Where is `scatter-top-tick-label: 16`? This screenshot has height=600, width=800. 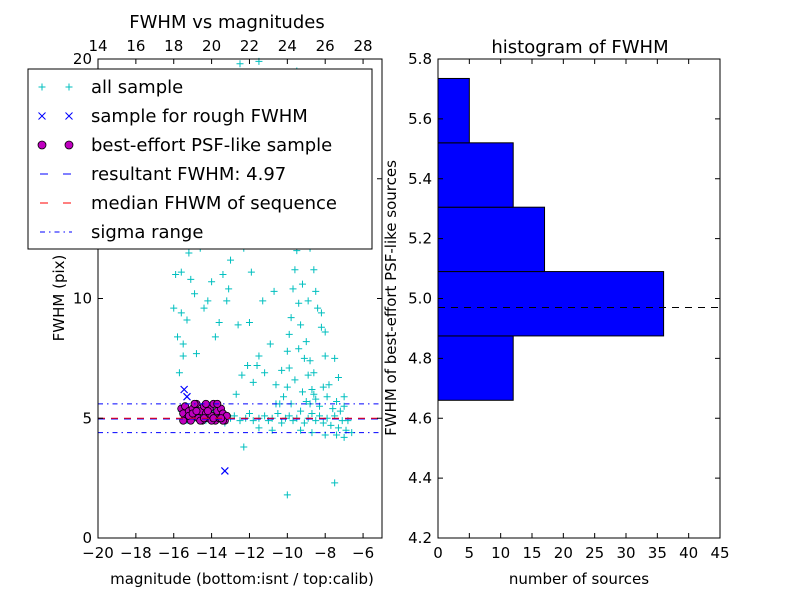
scatter-top-tick-label: 16 is located at coordinates (135, 46).